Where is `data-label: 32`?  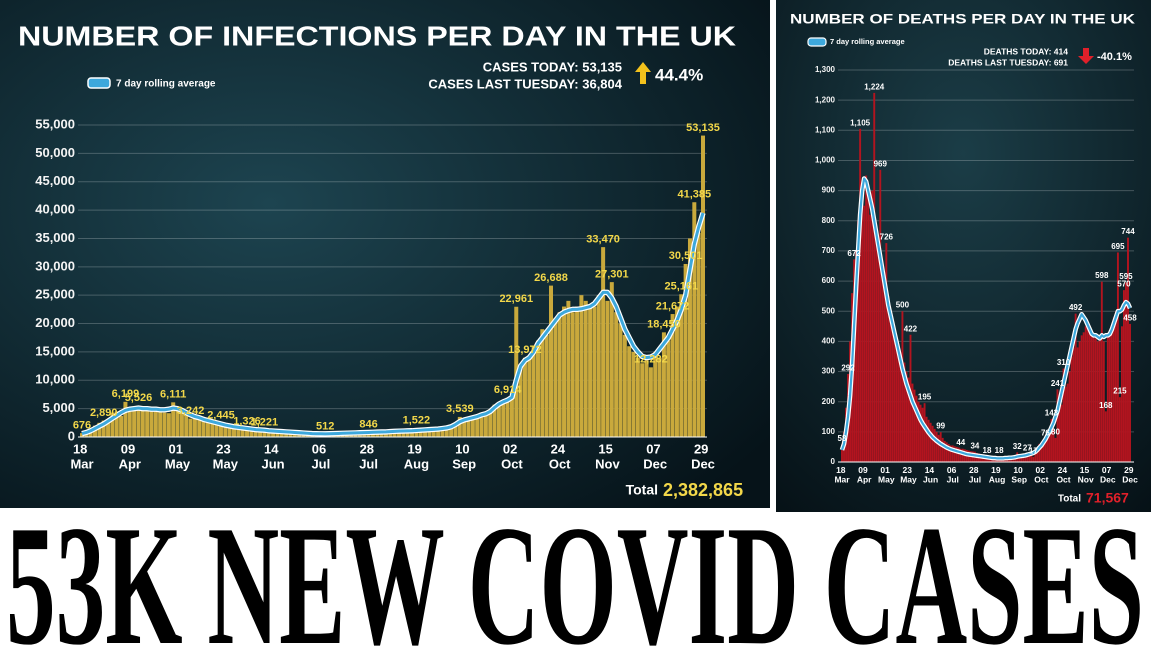
data-label: 32 is located at coordinates (1017, 446).